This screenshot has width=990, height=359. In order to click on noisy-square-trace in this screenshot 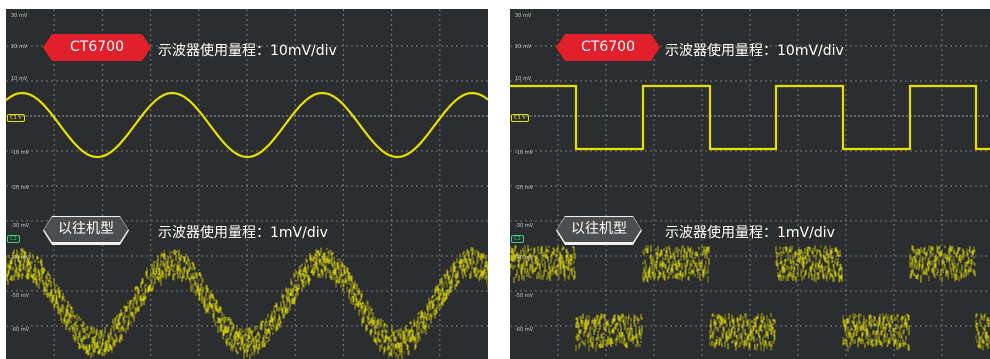, I will do `click(750, 298)`.